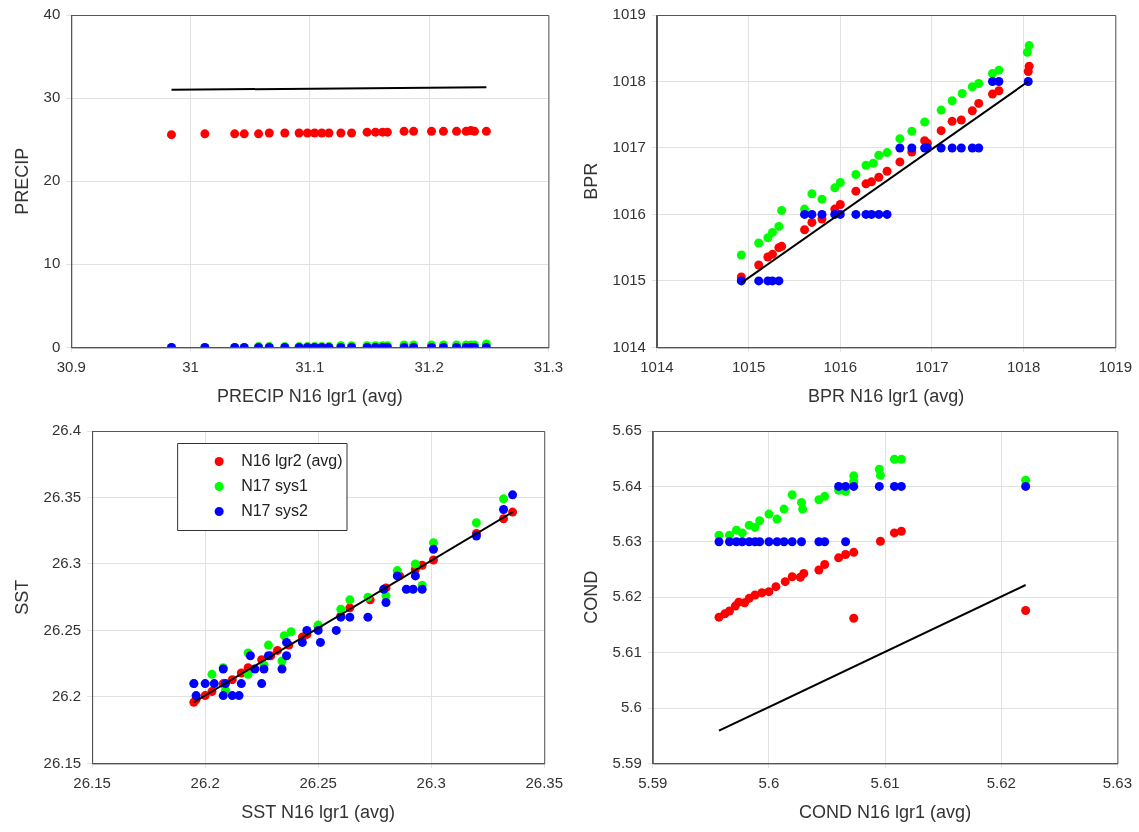 The height and width of the screenshot is (832, 1139). I want to click on x-tick-label: 5.61, so click(885, 782).